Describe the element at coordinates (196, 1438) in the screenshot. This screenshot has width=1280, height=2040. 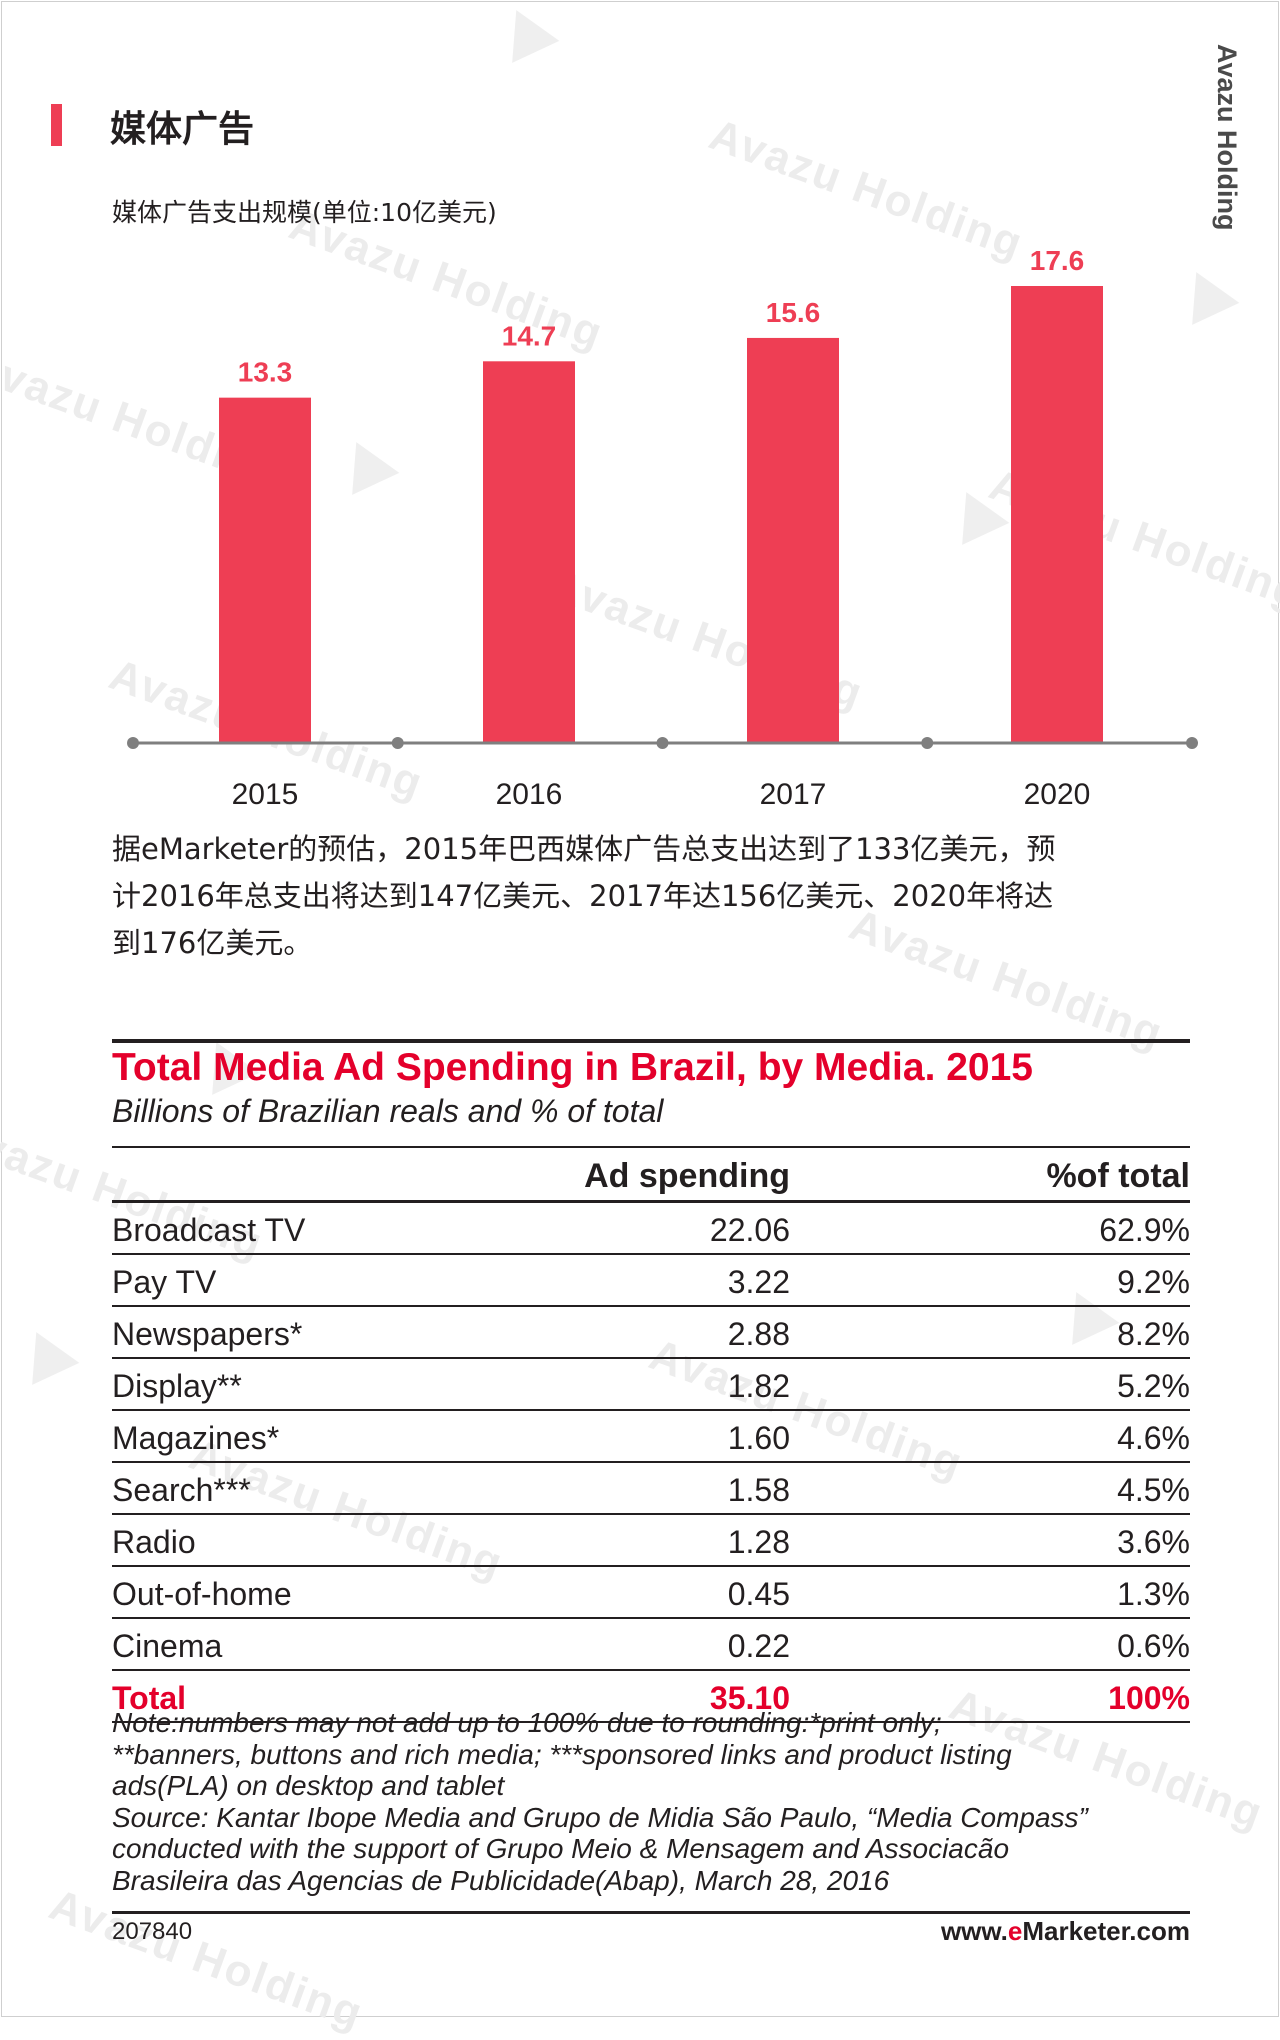
I see `cell-media: Magazines*` at that location.